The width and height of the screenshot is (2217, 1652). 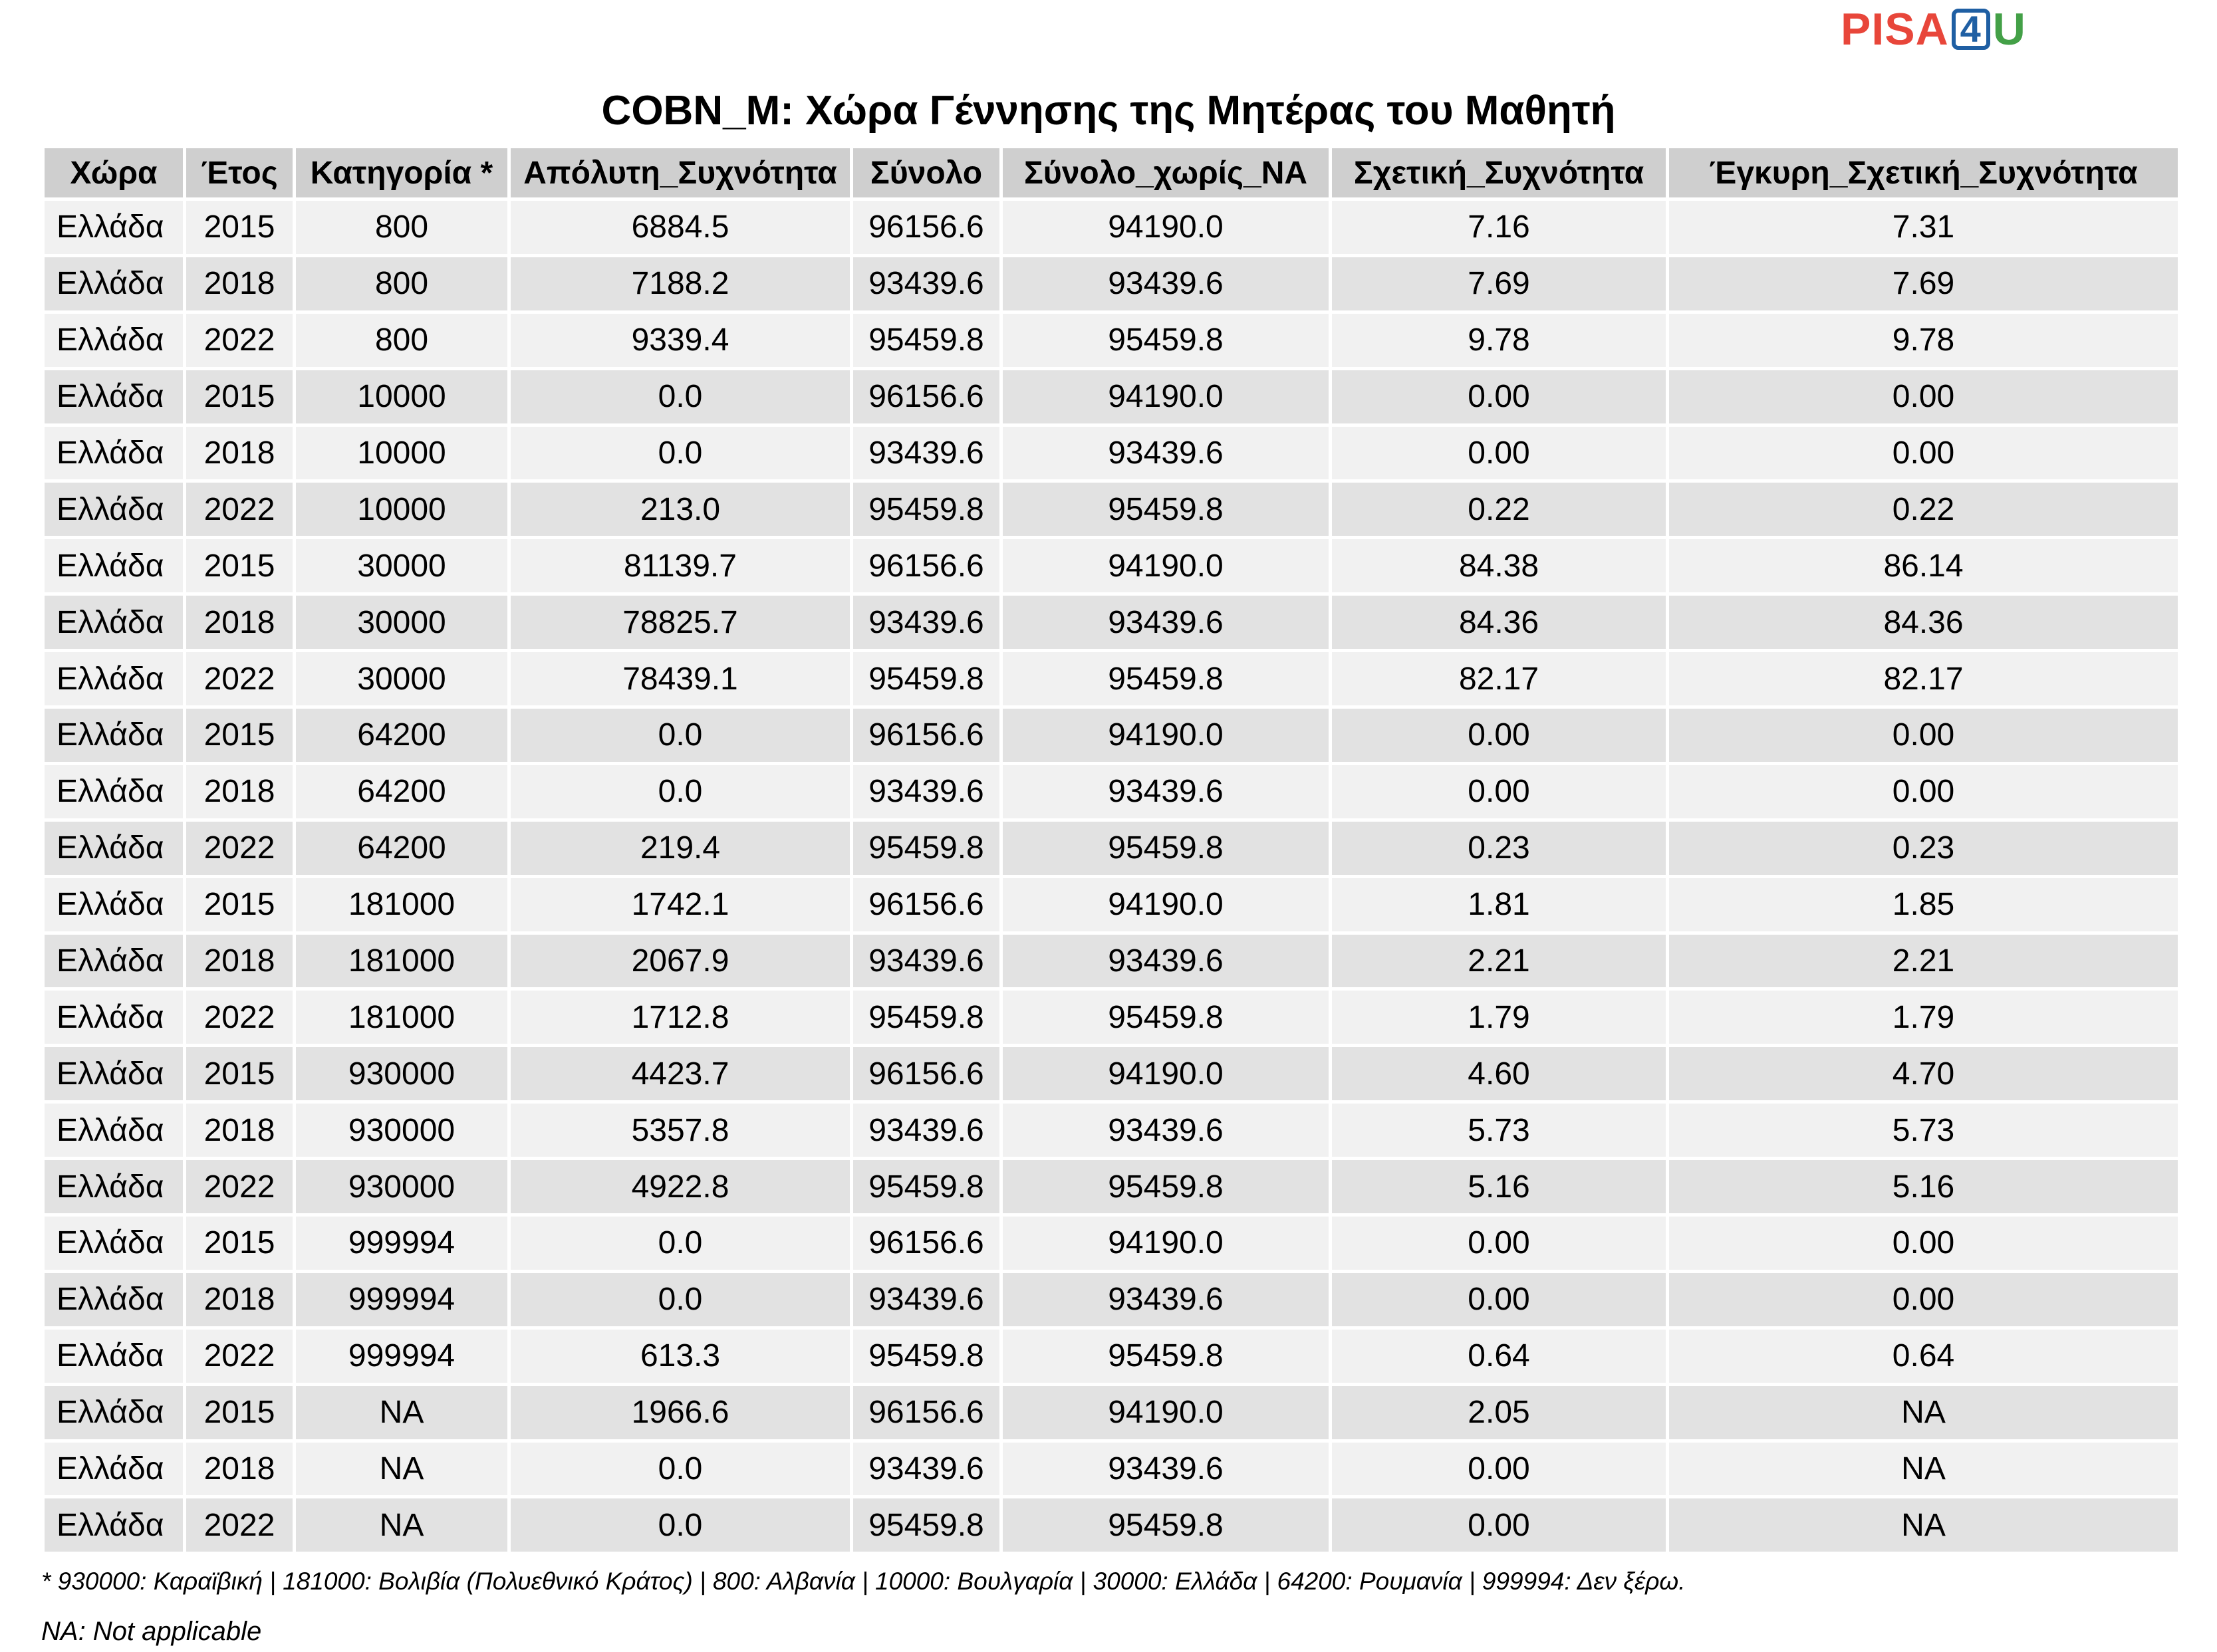 I want to click on column-header-valid-relative-frequency: Έγκυρη_Σχετική_Συχνότητα, so click(x=1923, y=172).